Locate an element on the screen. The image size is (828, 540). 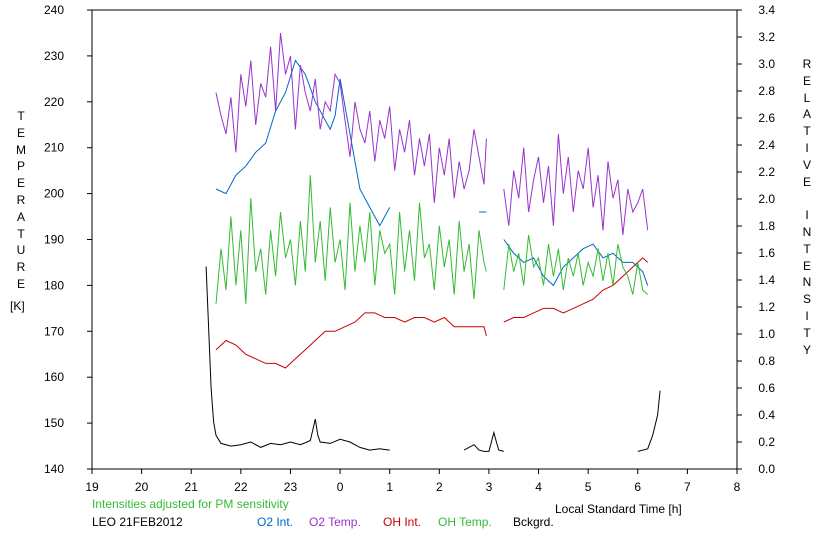
series-line-oh-temp is located at coordinates (432, 239).